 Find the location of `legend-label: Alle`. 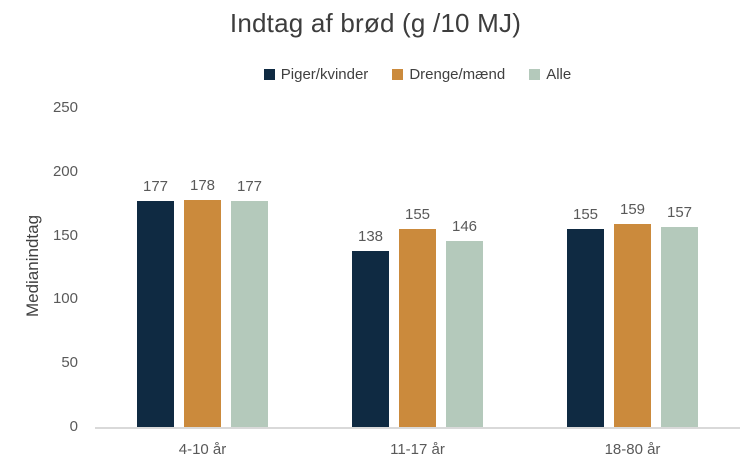

legend-label: Alle is located at coordinates (559, 74).